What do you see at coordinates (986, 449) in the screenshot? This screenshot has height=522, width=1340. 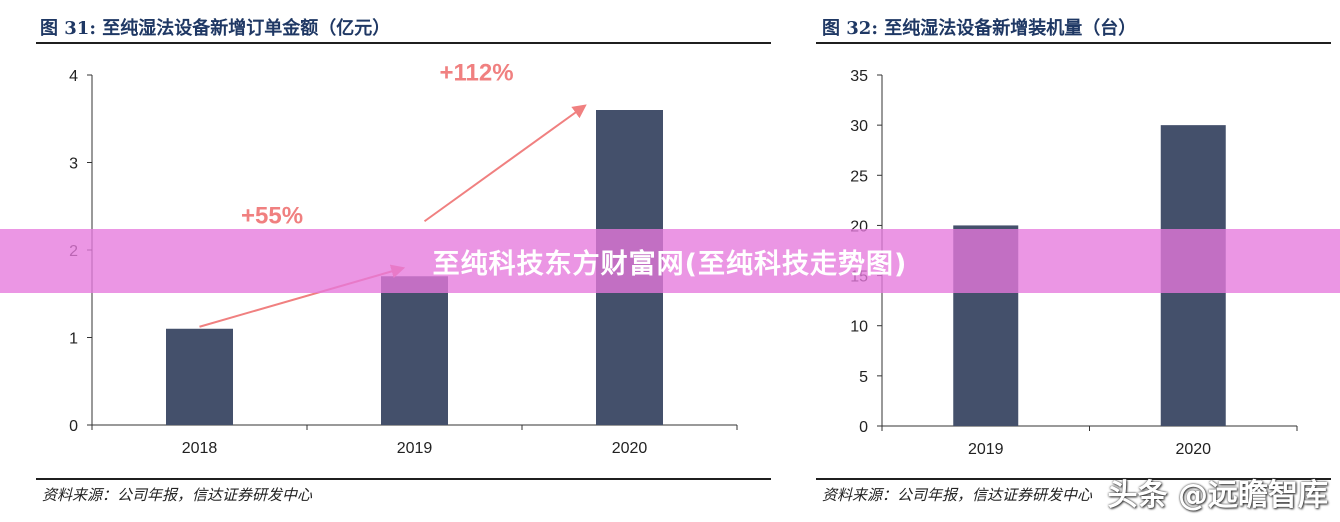 I see `fig32-x-tick-label-2019: 2019` at bounding box center [986, 449].